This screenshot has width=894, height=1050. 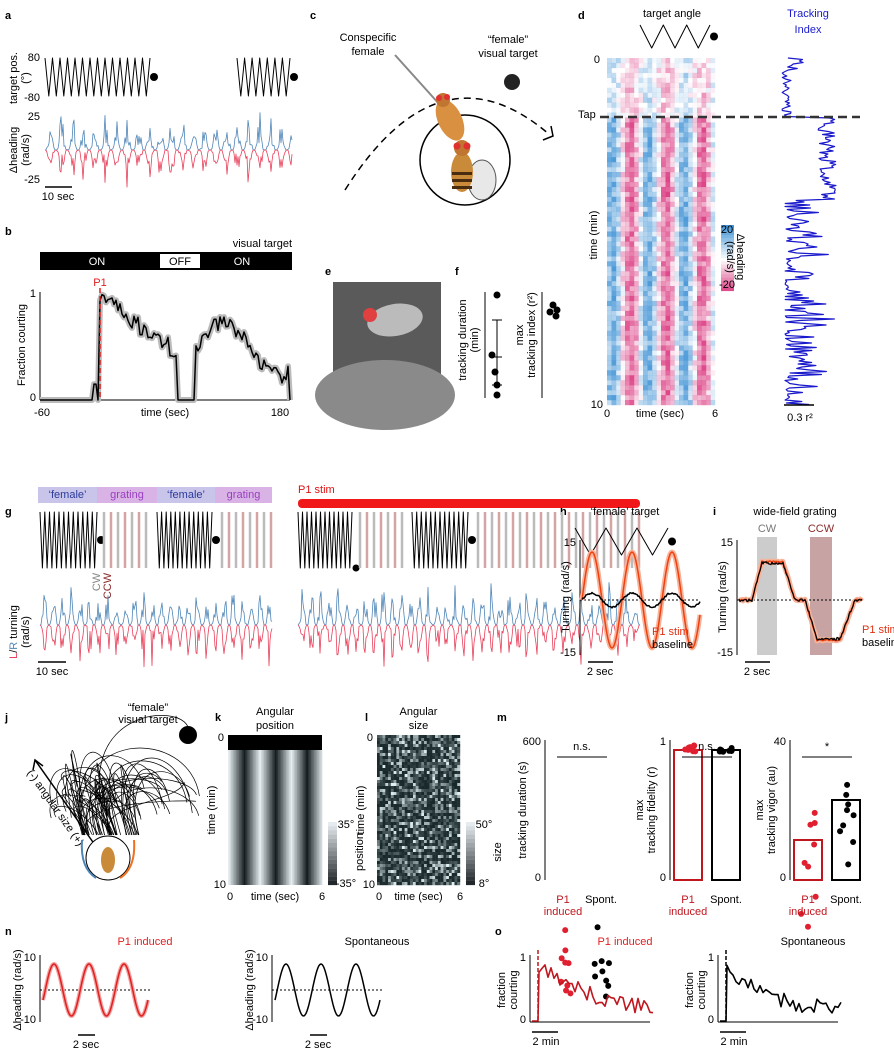 What do you see at coordinates (275, 712) in the screenshot?
I see `label: Angular` at bounding box center [275, 712].